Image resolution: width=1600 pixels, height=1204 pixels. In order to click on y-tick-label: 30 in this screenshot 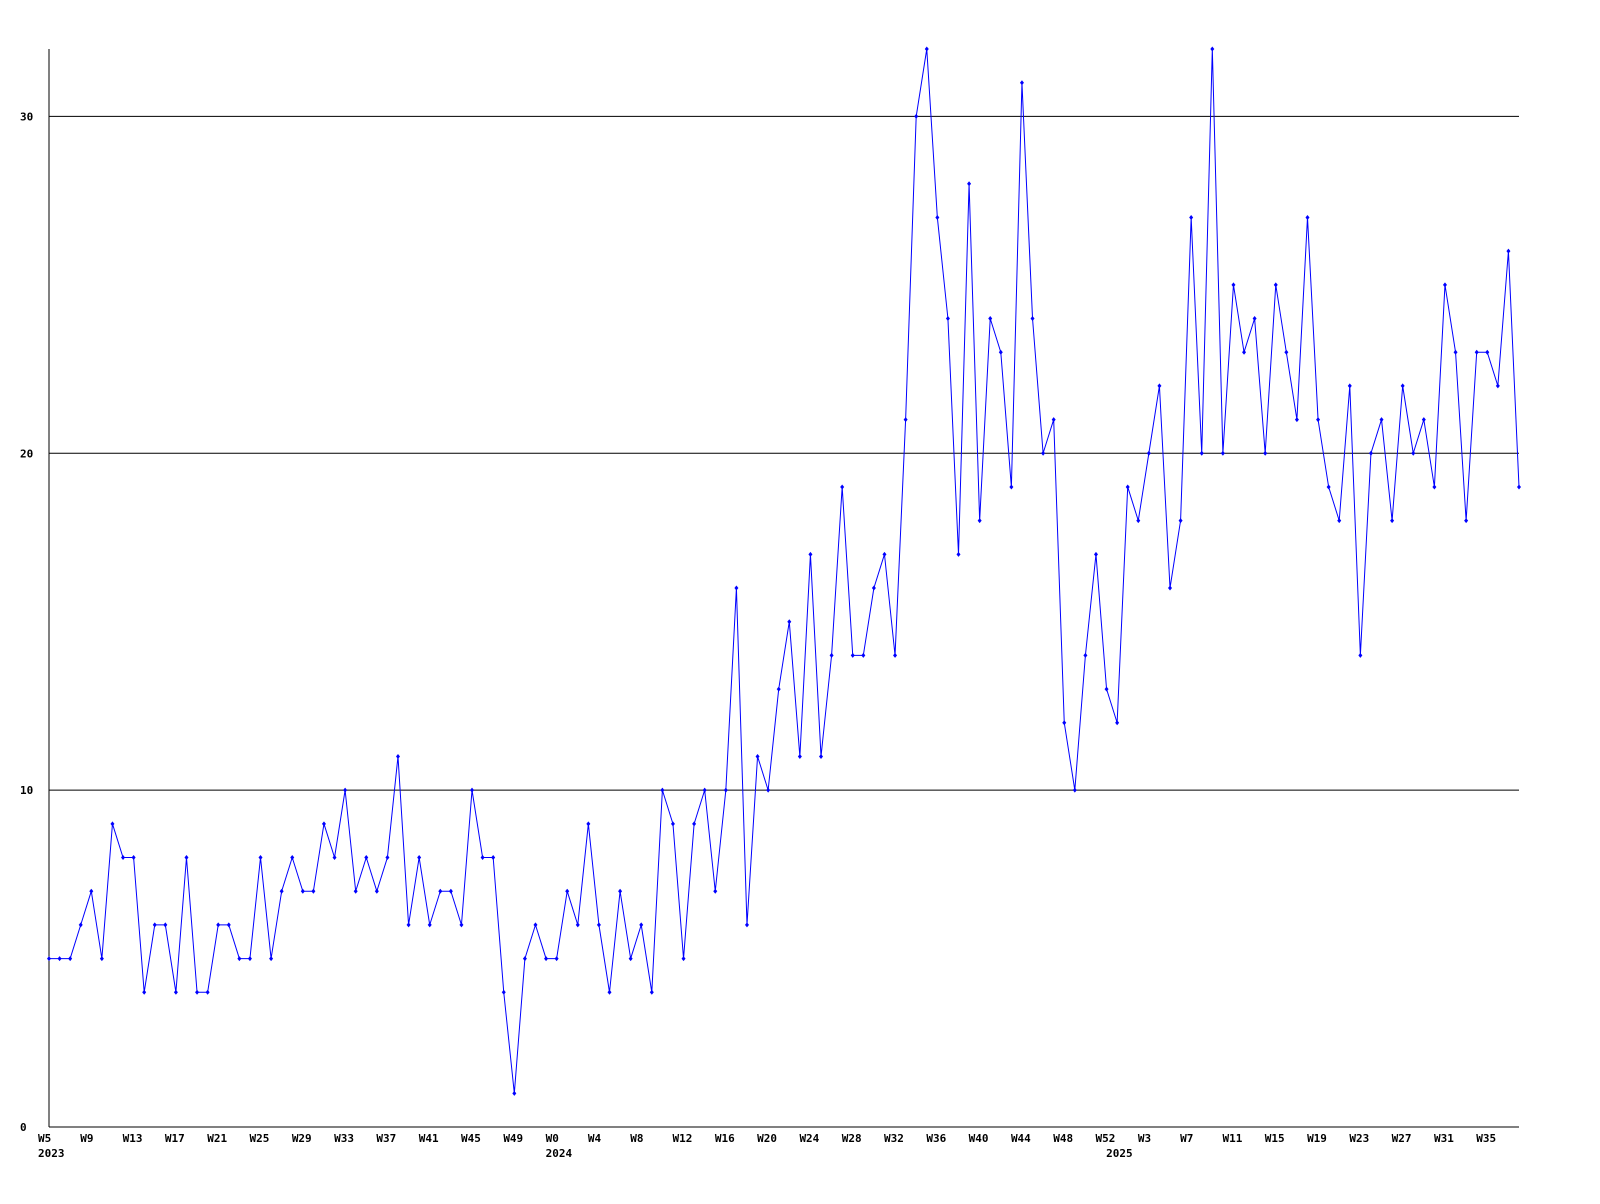, I will do `click(26, 116)`.